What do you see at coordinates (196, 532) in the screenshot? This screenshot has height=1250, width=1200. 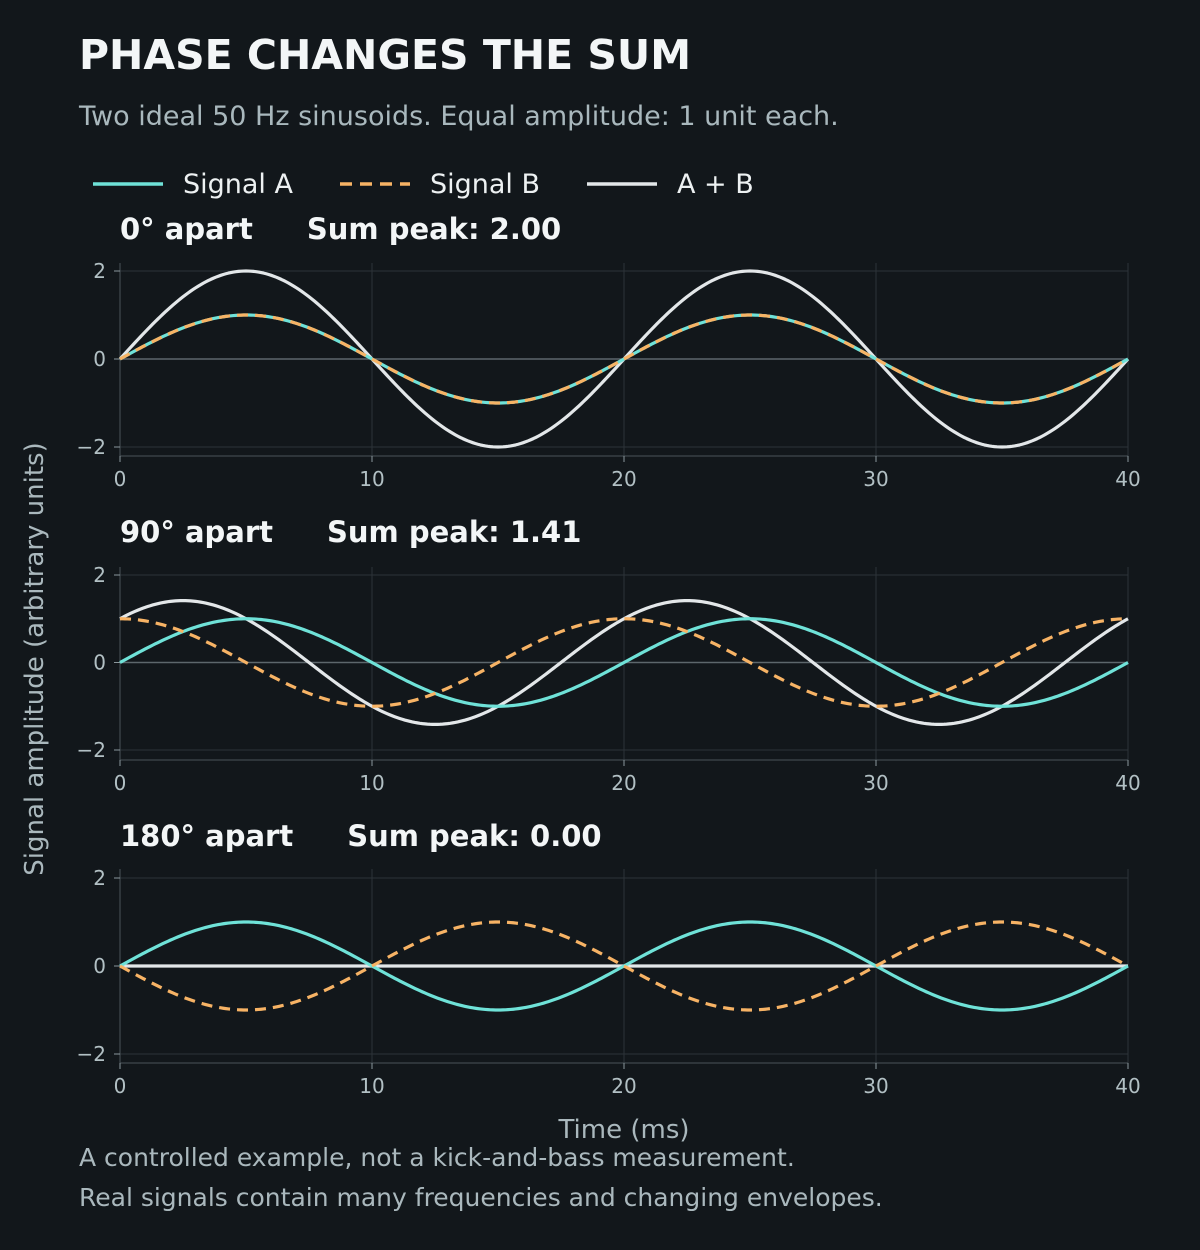 I see `panel-phase-label: 90° apart` at bounding box center [196, 532].